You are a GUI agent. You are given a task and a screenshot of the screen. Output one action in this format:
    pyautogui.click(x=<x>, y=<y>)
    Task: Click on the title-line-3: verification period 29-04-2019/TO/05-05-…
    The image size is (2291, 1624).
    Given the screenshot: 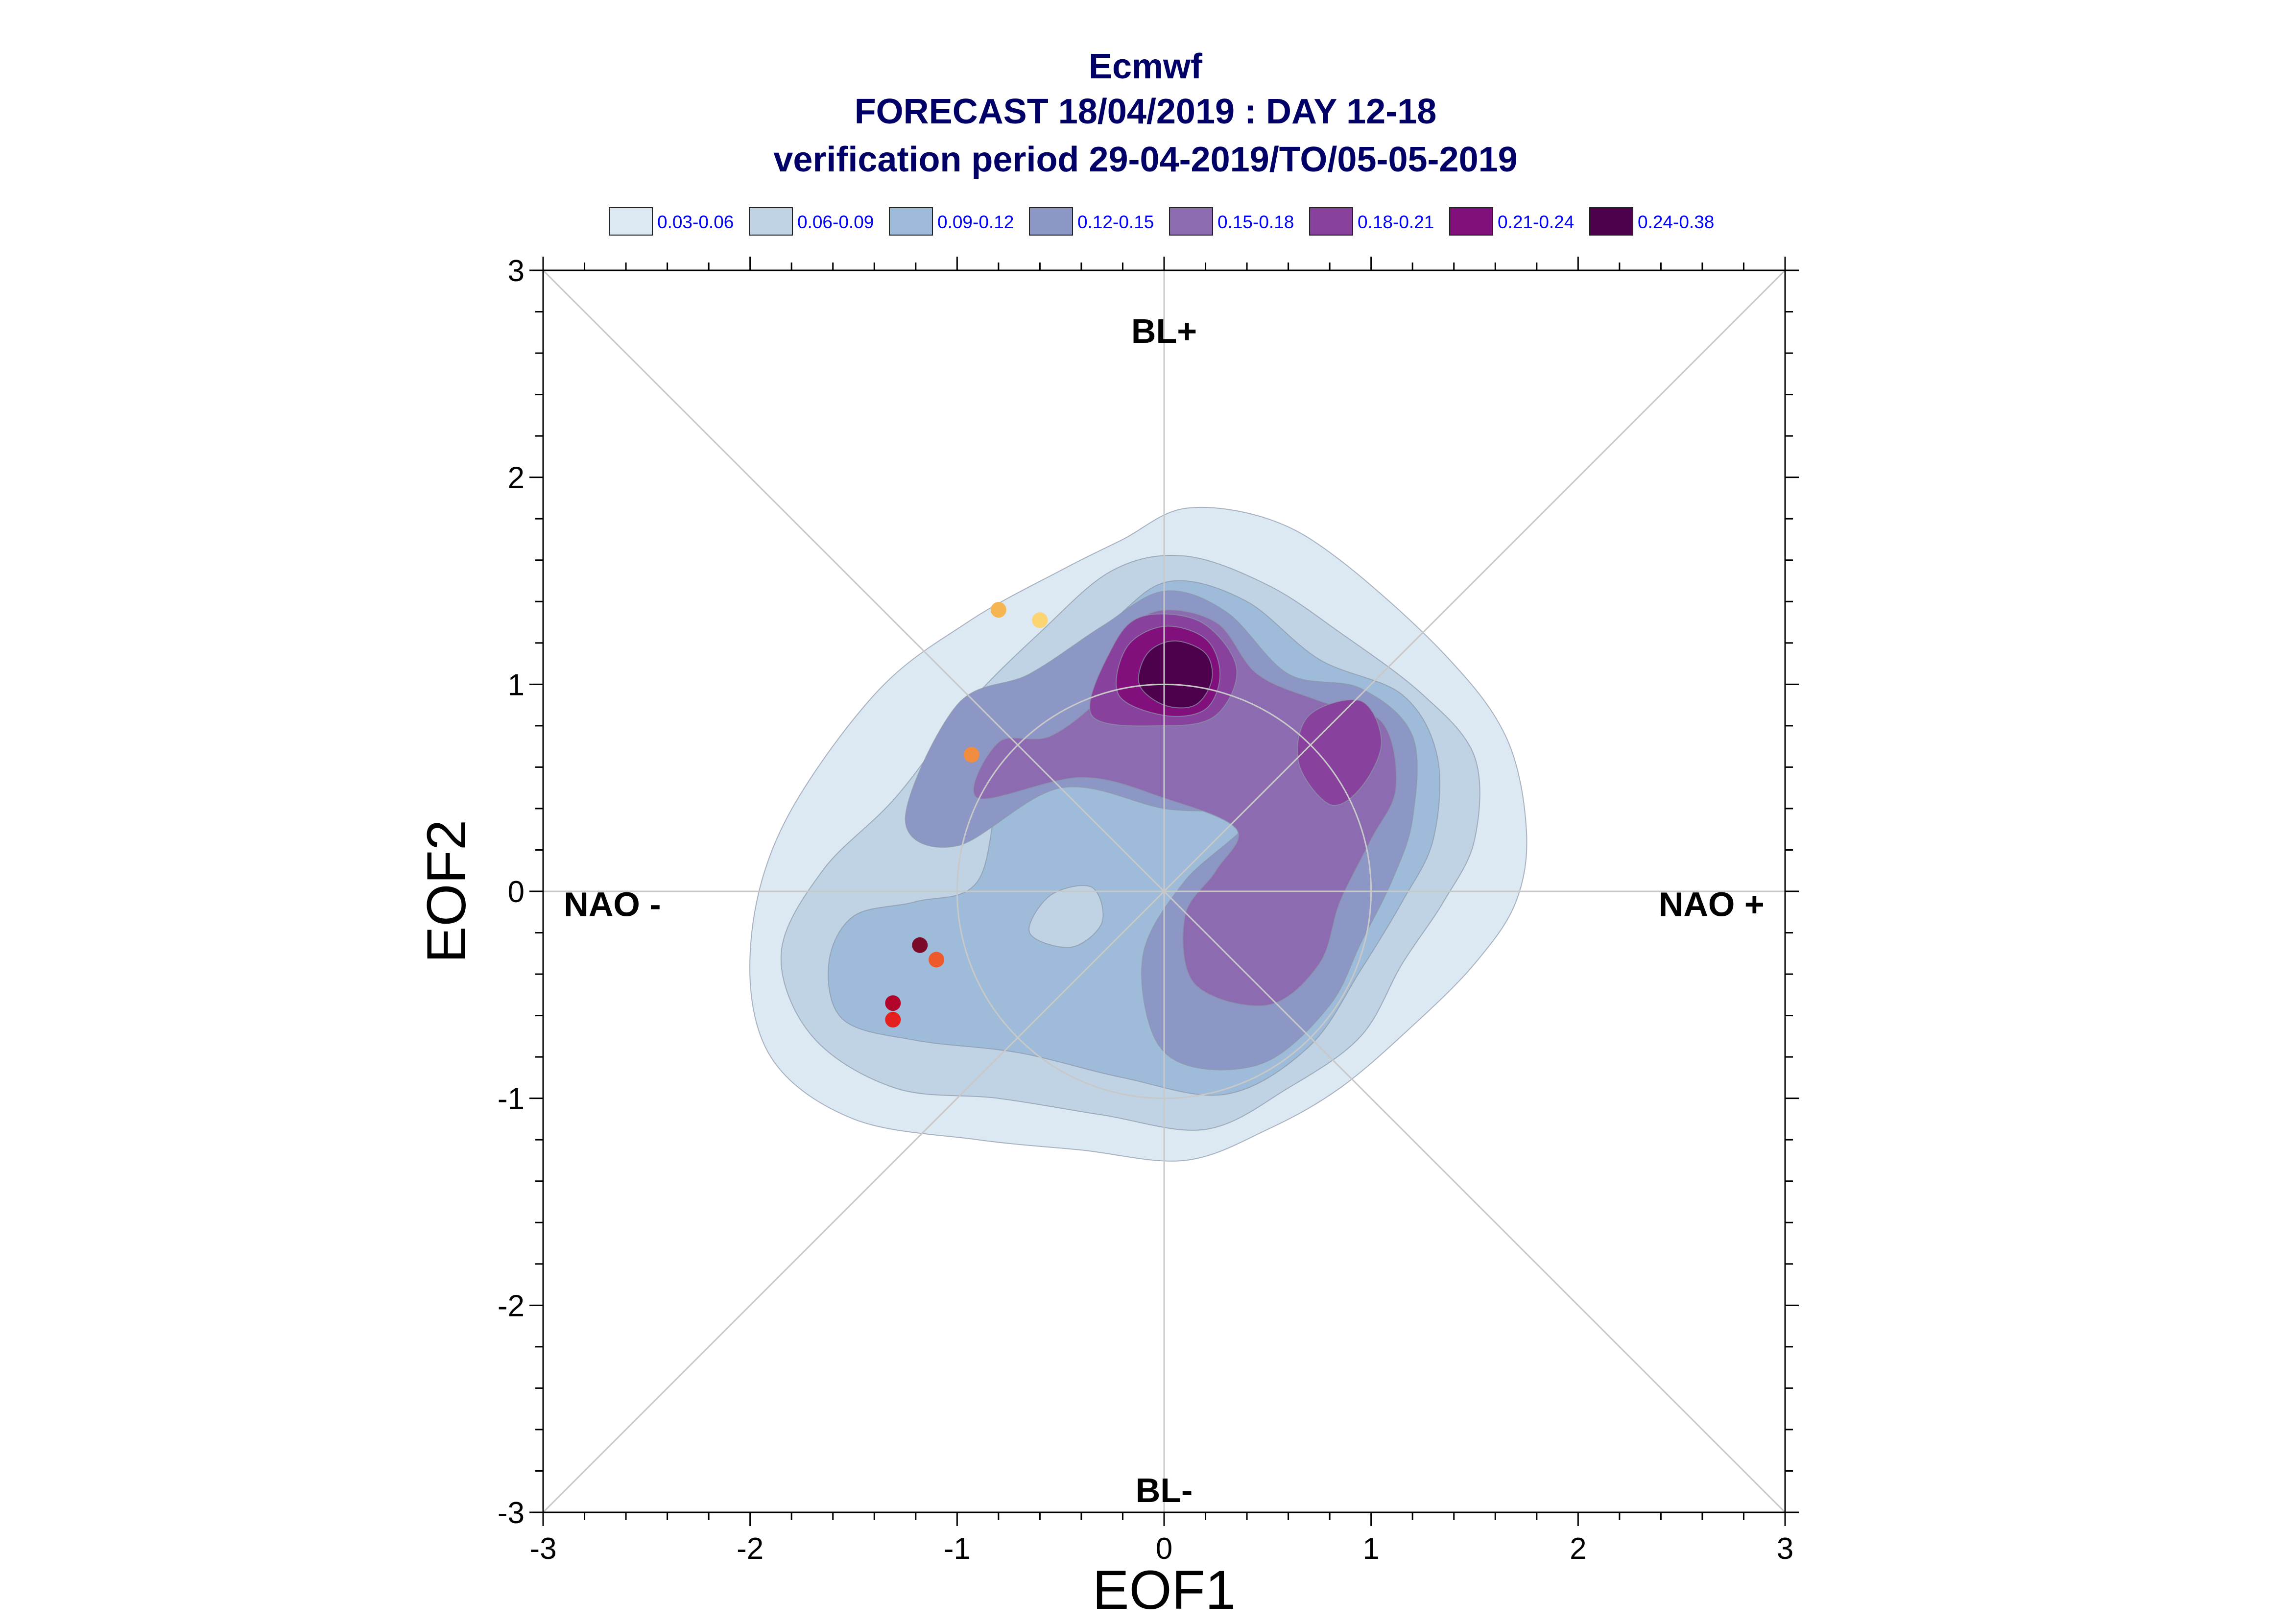 What is the action you would take?
    pyautogui.click(x=1145, y=160)
    